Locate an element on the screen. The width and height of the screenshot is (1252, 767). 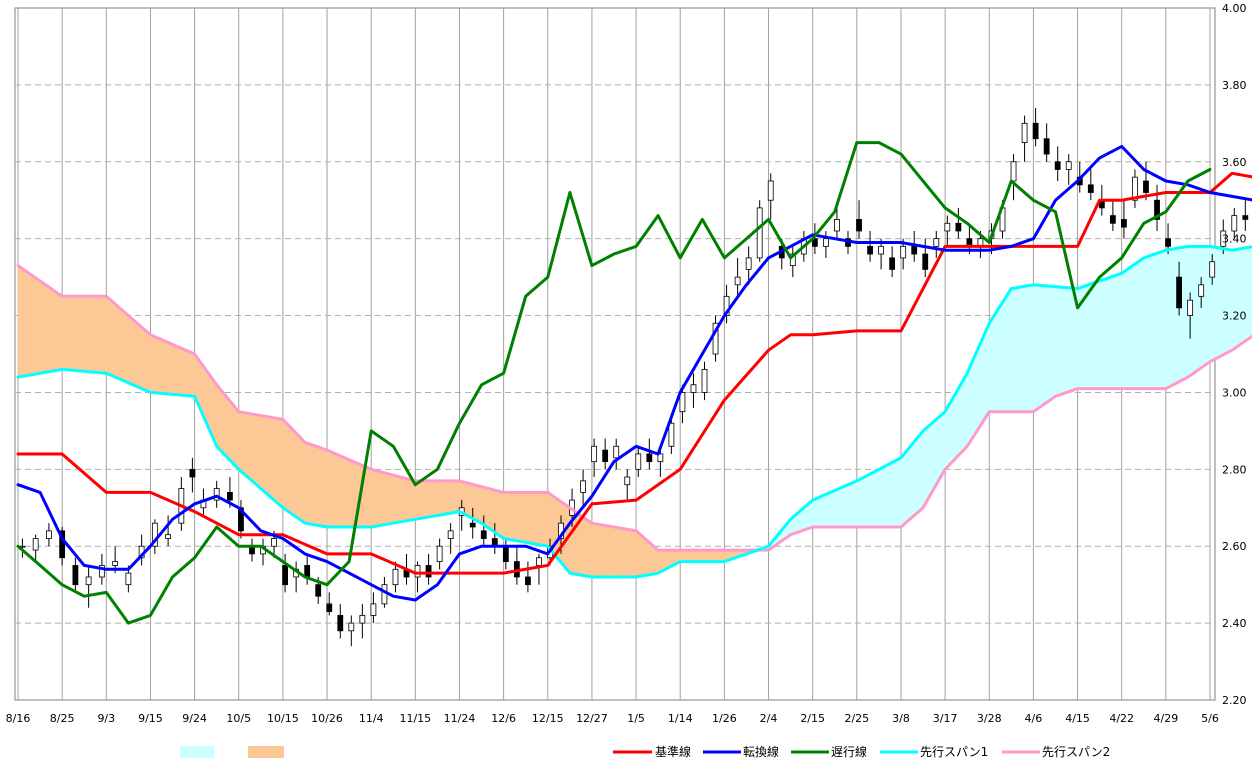
x-tick-label: 3/17 is located at coordinates (945, 718).